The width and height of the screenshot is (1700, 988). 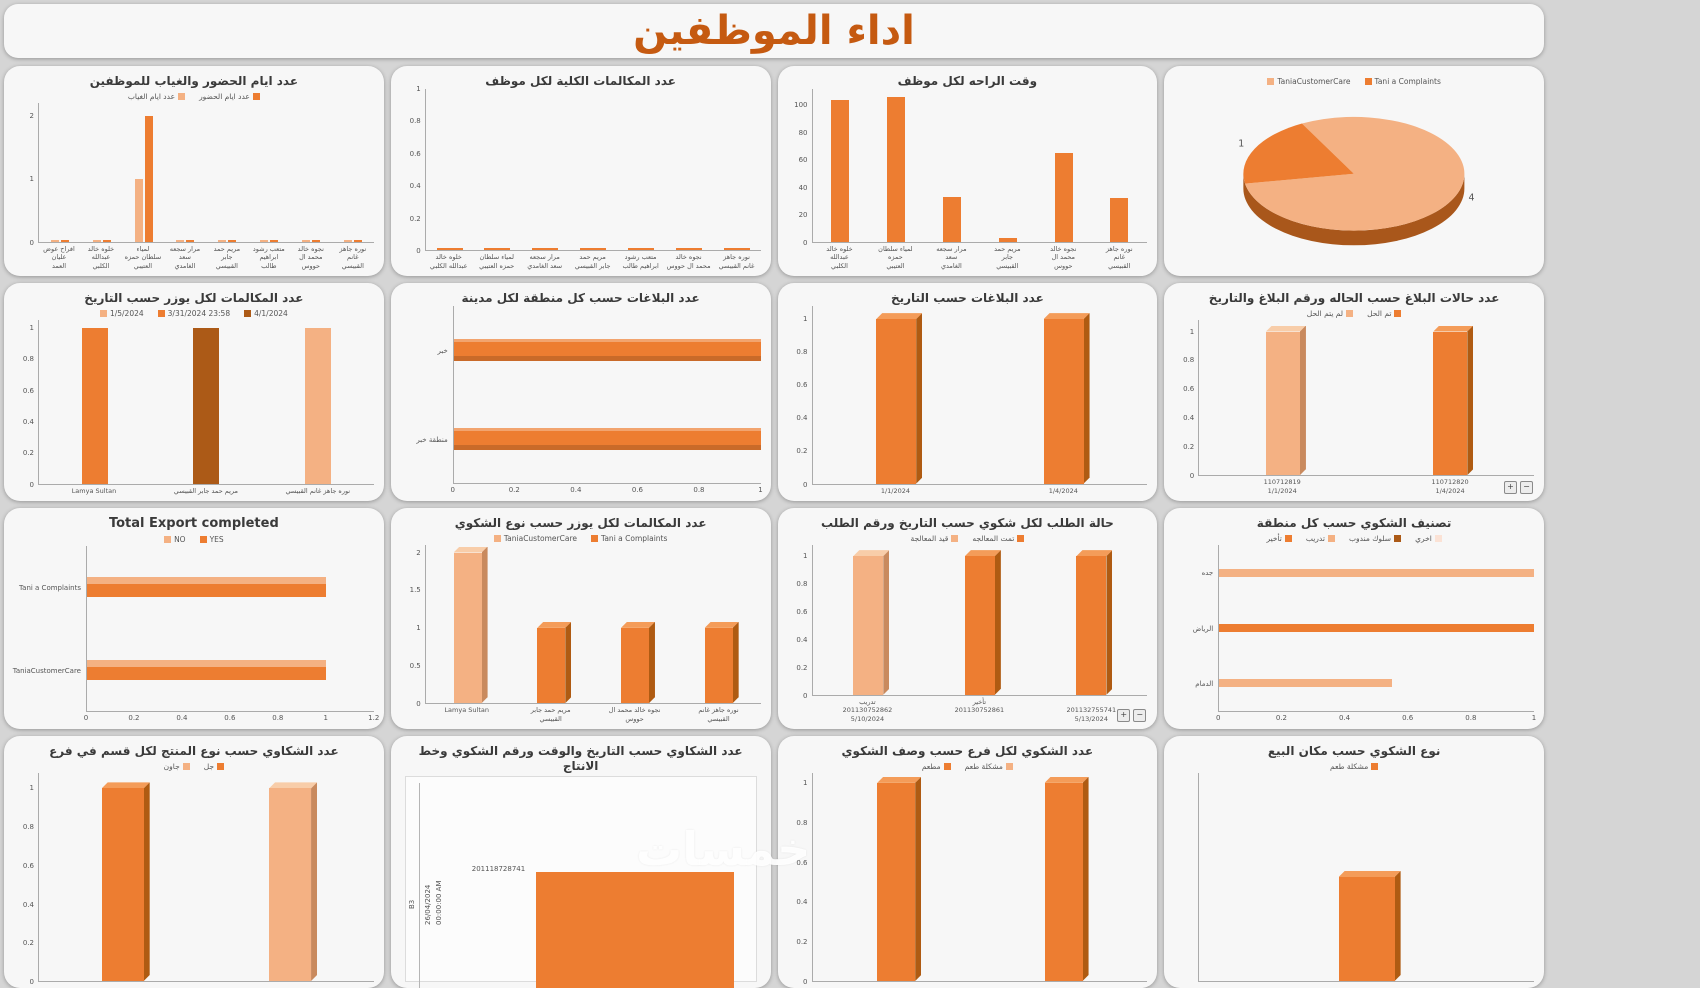 I want to click on dashboard-title: اداء الموظفين, so click(x=774, y=31).